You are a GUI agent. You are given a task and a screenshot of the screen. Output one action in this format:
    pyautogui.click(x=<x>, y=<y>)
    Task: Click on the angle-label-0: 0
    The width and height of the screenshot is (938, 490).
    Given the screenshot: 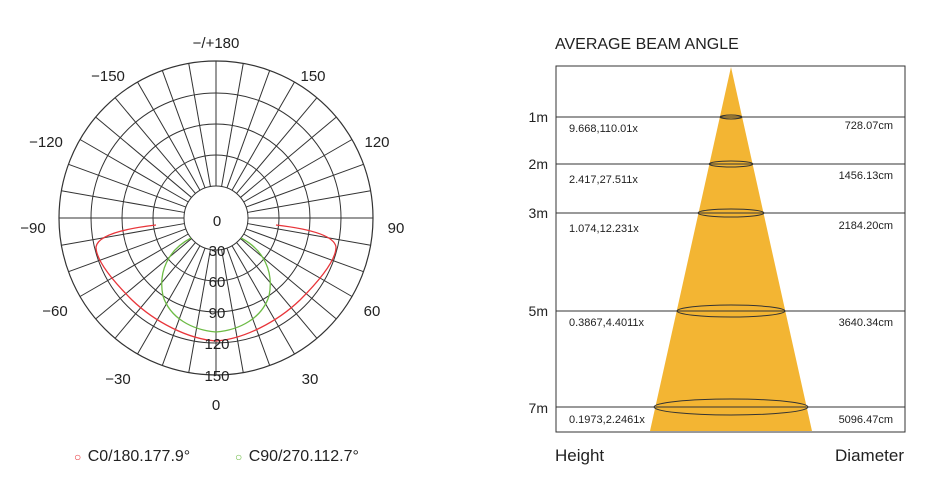 What is the action you would take?
    pyautogui.click(x=216, y=405)
    